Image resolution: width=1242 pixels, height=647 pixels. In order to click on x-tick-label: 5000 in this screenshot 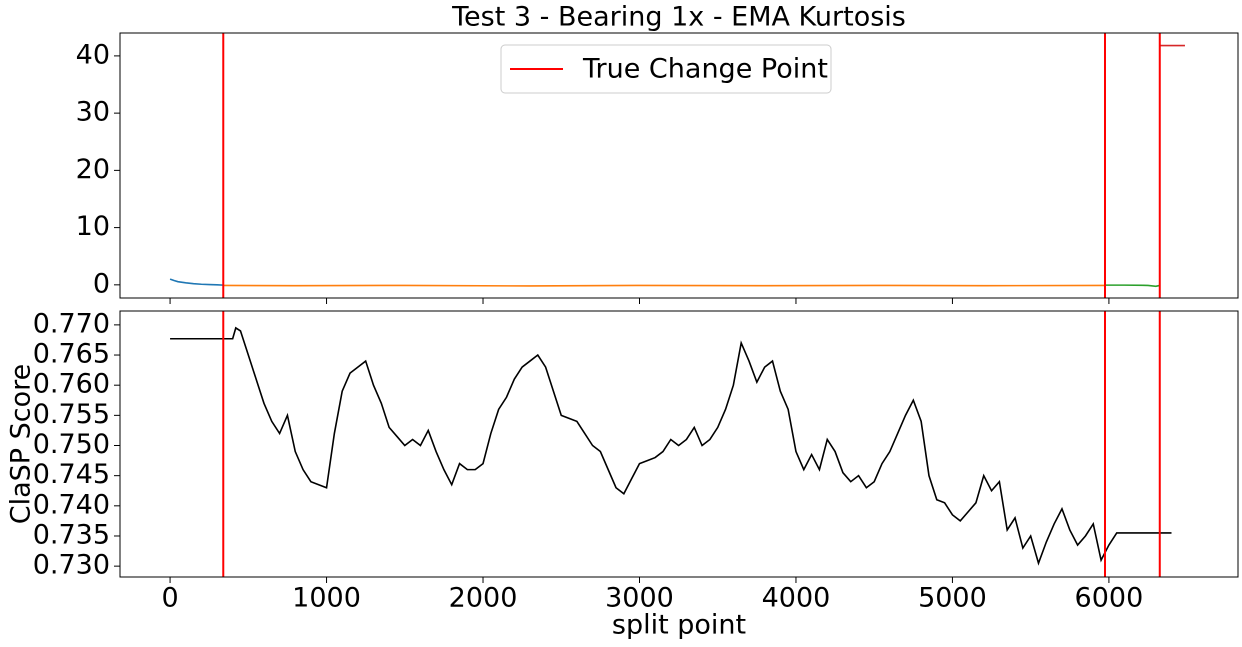, I will do `click(952, 598)`.